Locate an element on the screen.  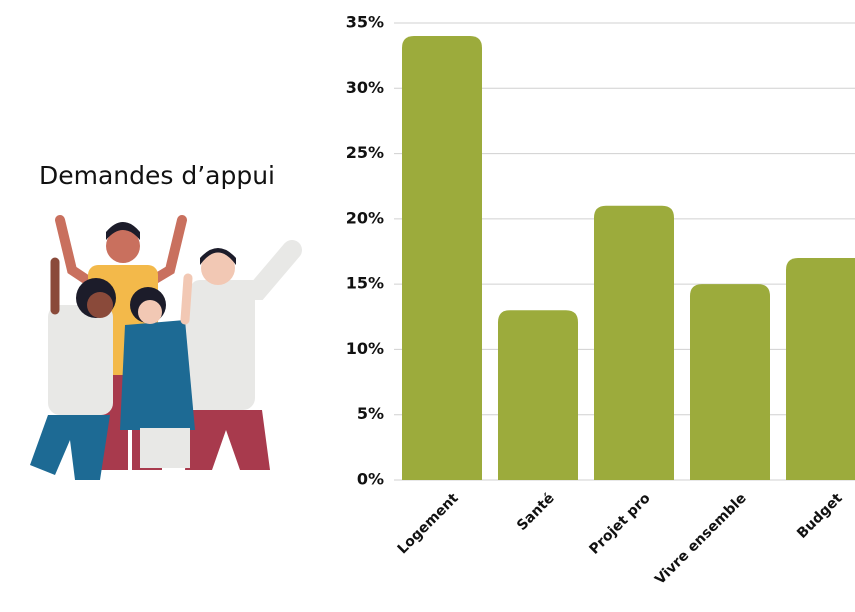
y-tick-label: 0% is located at coordinates (370, 479).